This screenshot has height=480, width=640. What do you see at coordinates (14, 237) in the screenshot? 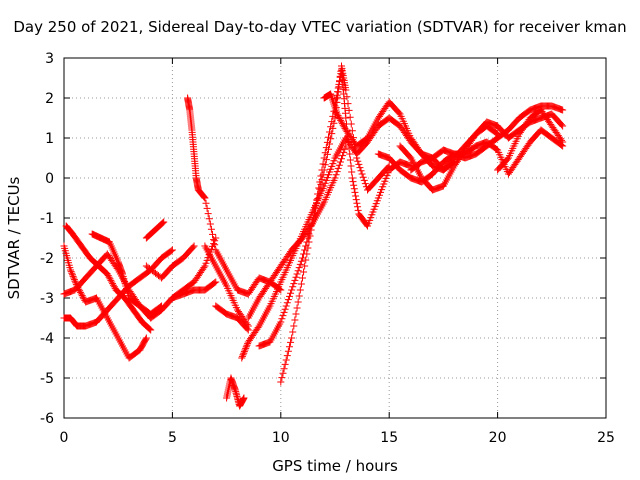
I see `y-axis-title: SDTVAR / TECUs` at bounding box center [14, 237].